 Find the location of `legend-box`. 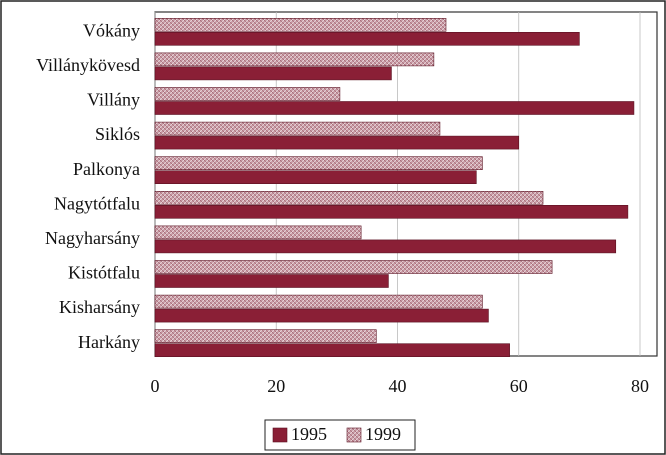

legend-box is located at coordinates (340, 435).